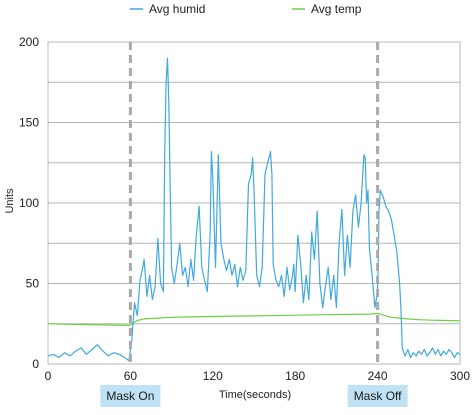 The image size is (474, 415). What do you see at coordinates (29, 42) in the screenshot?
I see `y-tick-label: 200` at bounding box center [29, 42].